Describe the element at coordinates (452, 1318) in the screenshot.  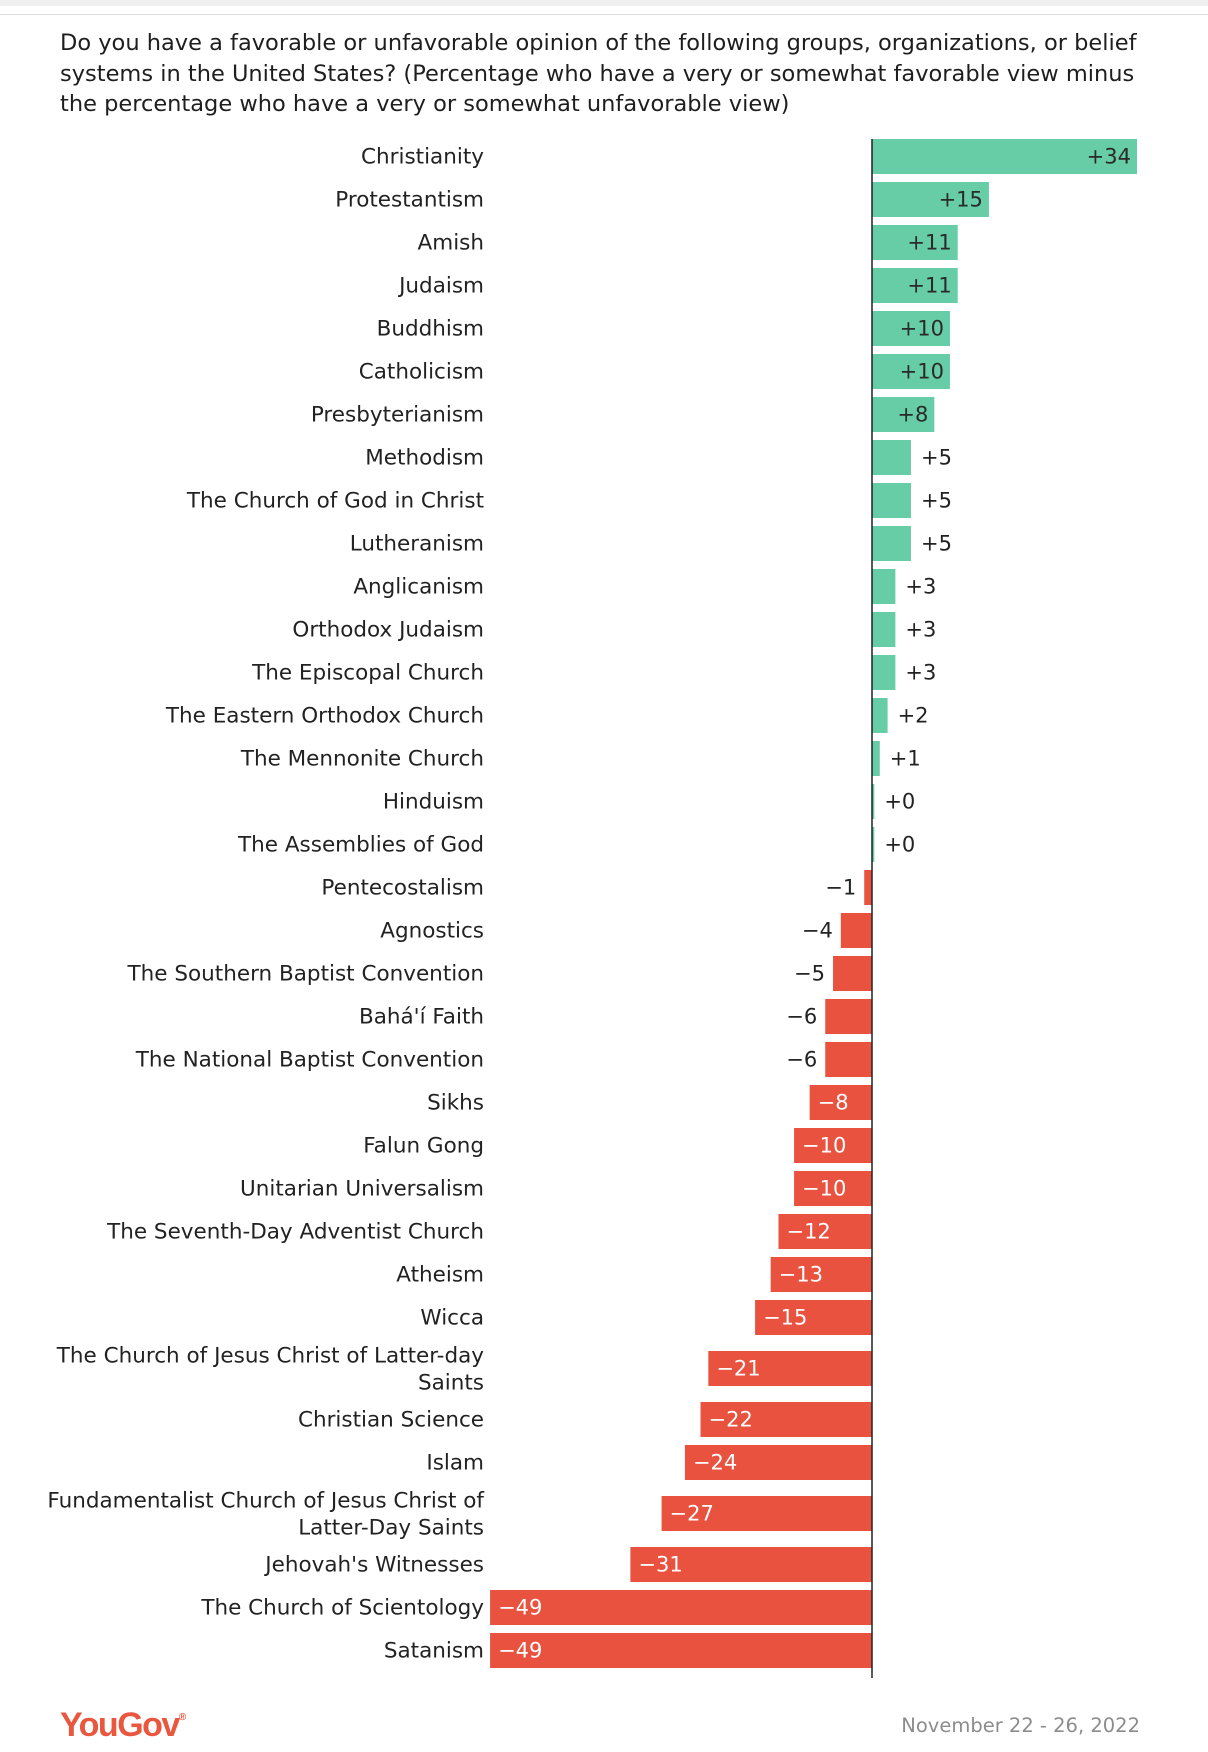
I see `category-label: Wicca` at that location.